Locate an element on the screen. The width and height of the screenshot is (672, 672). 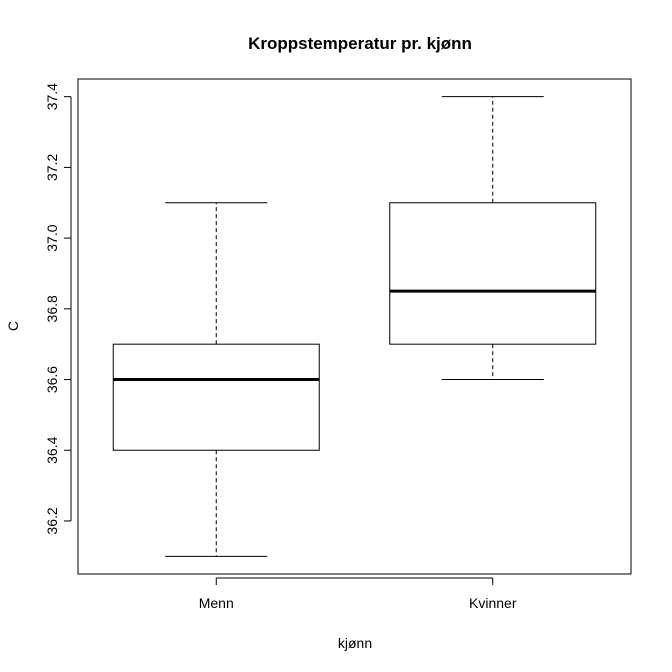
y-tick-label: 37.0 is located at coordinates (52, 237).